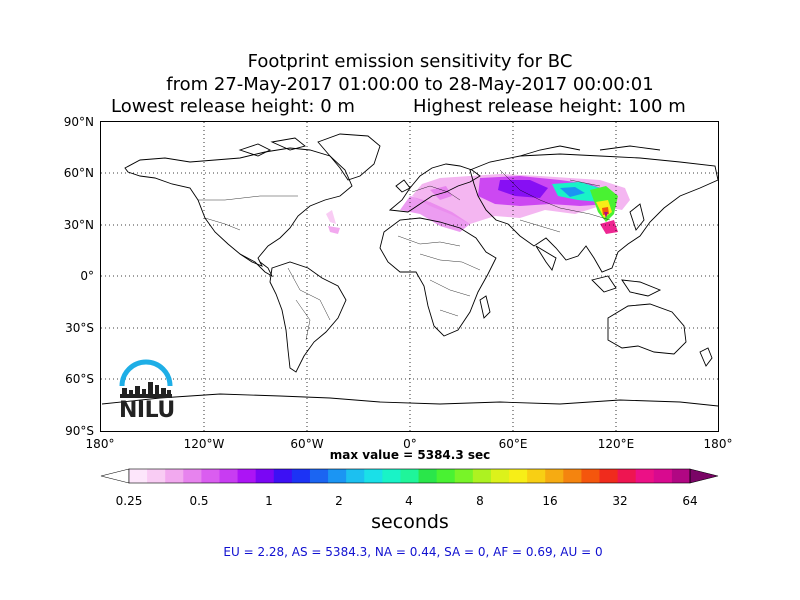 The image size is (800, 600). What do you see at coordinates (146, 378) in the screenshot?
I see `nilu-logo` at bounding box center [146, 378].